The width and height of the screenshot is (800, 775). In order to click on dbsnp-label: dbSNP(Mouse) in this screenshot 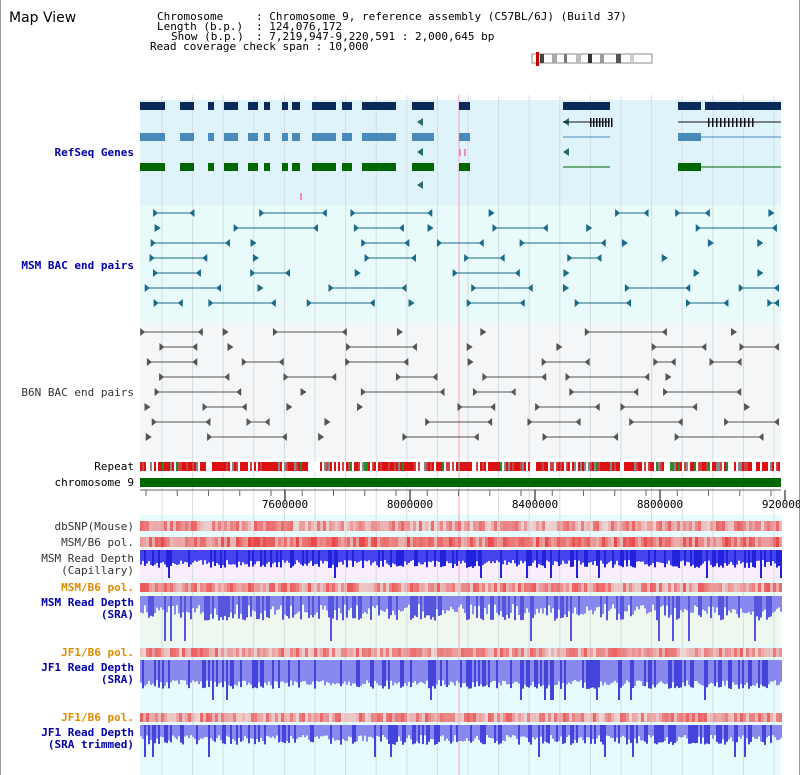, I will do `click(94, 526)`.